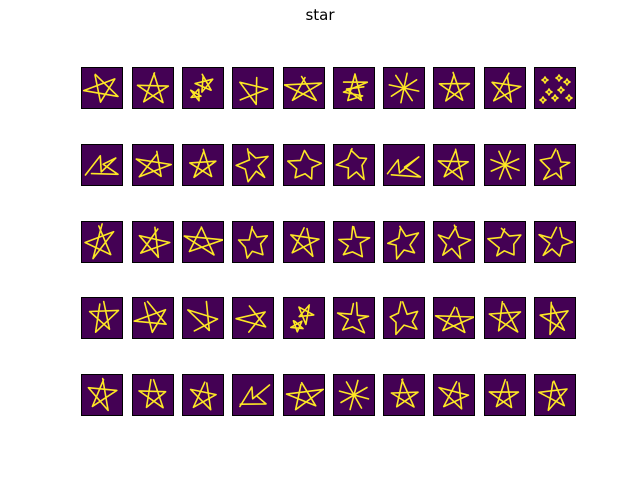 The height and width of the screenshot is (480, 640). Describe the element at coordinates (320, 15) in the screenshot. I see `figure-title: star` at that location.